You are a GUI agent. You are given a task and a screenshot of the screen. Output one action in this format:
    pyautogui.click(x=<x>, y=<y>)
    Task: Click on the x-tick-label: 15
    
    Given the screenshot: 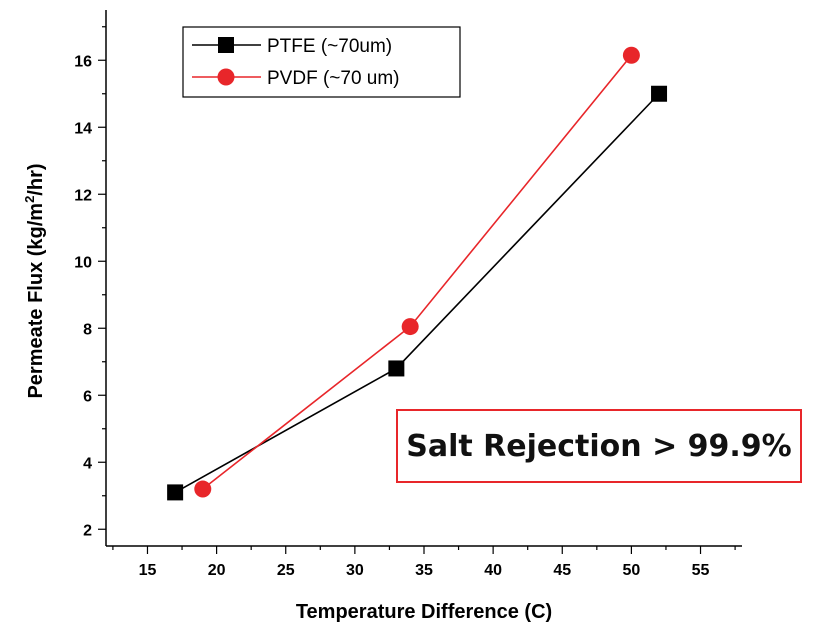 What is the action you would take?
    pyautogui.click(x=148, y=570)
    